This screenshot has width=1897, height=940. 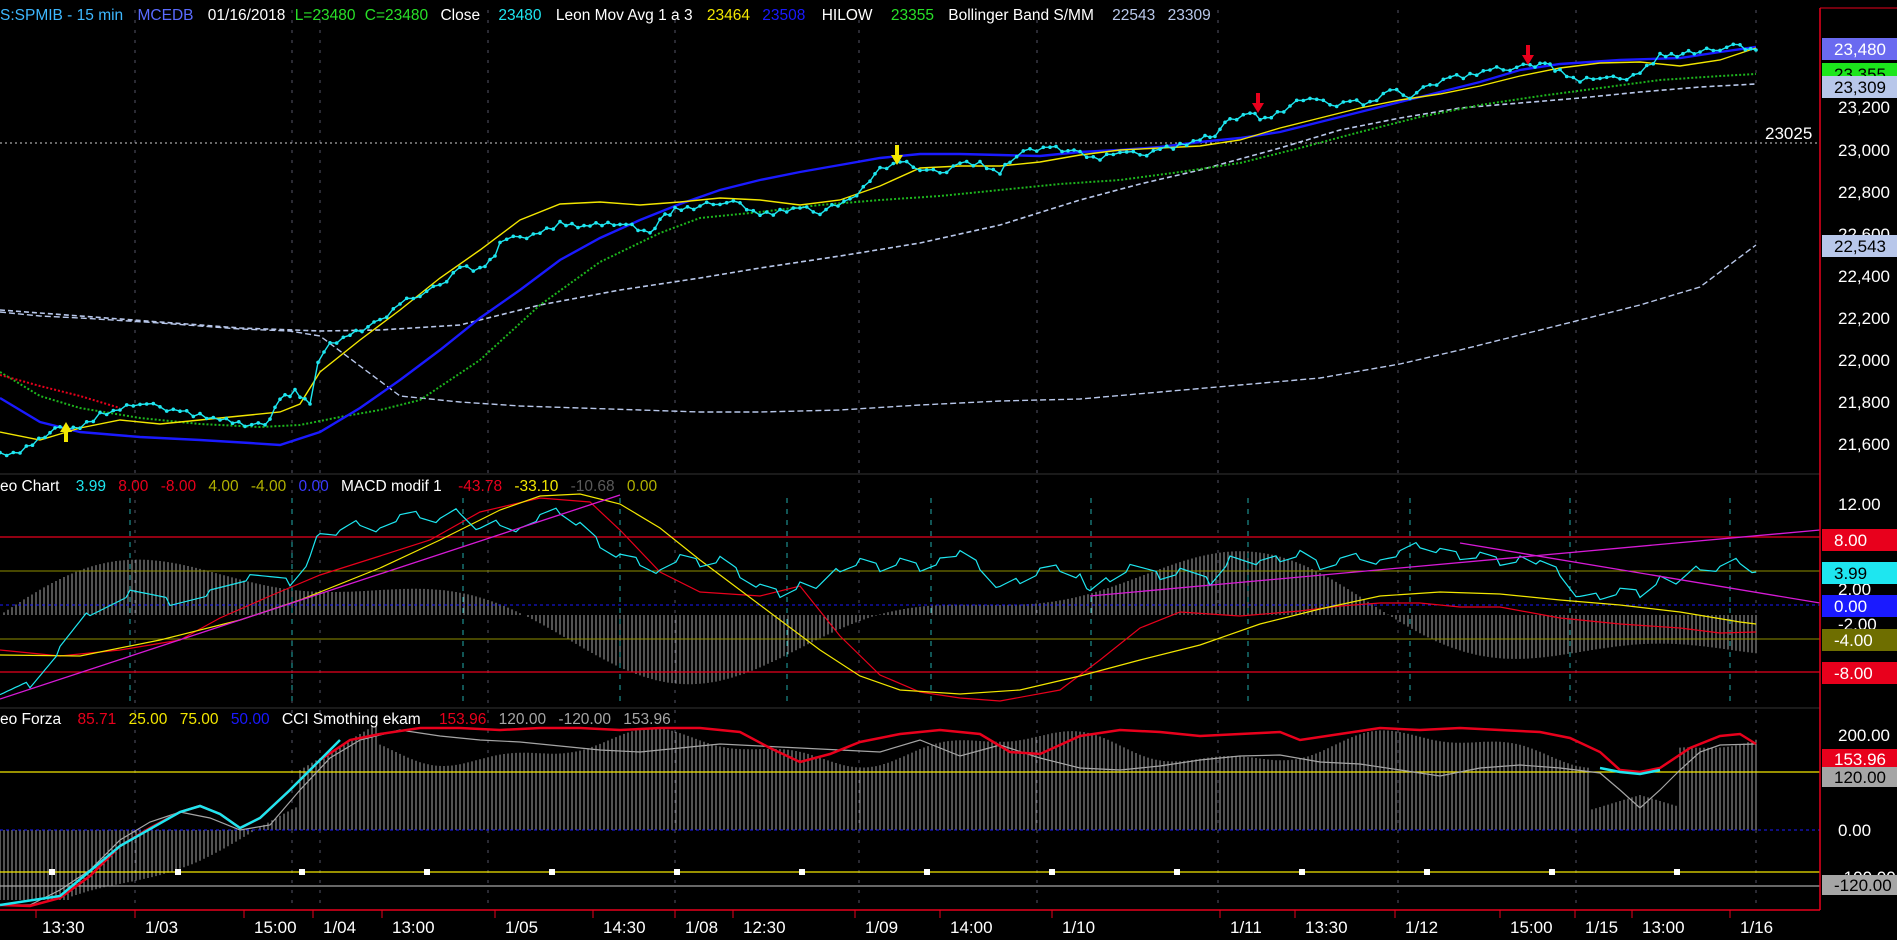 What do you see at coordinates (30, 486) in the screenshot?
I see `eo-chart-name: eo Chart` at bounding box center [30, 486].